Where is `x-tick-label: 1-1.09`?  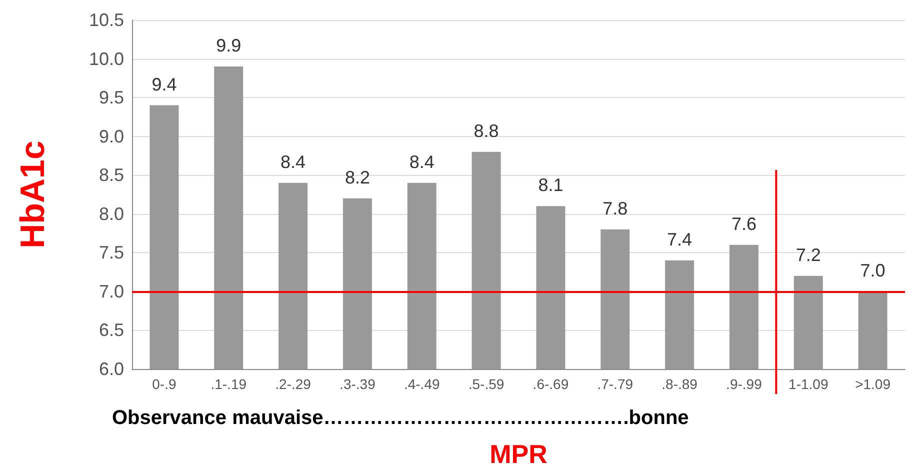
x-tick-label: 1-1.09 is located at coordinates (808, 384).